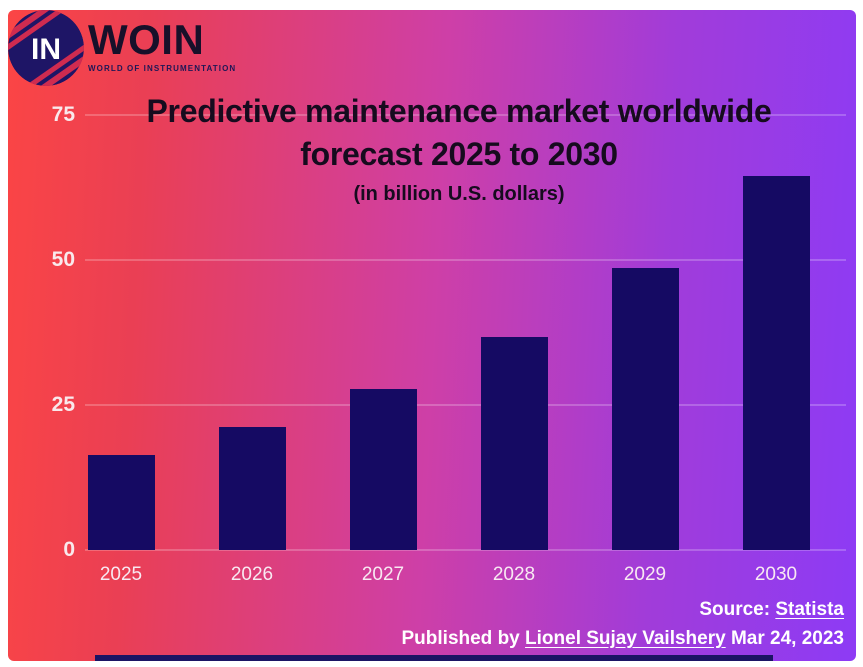  I want to click on y-axis-label-25: 25, so click(63, 404).